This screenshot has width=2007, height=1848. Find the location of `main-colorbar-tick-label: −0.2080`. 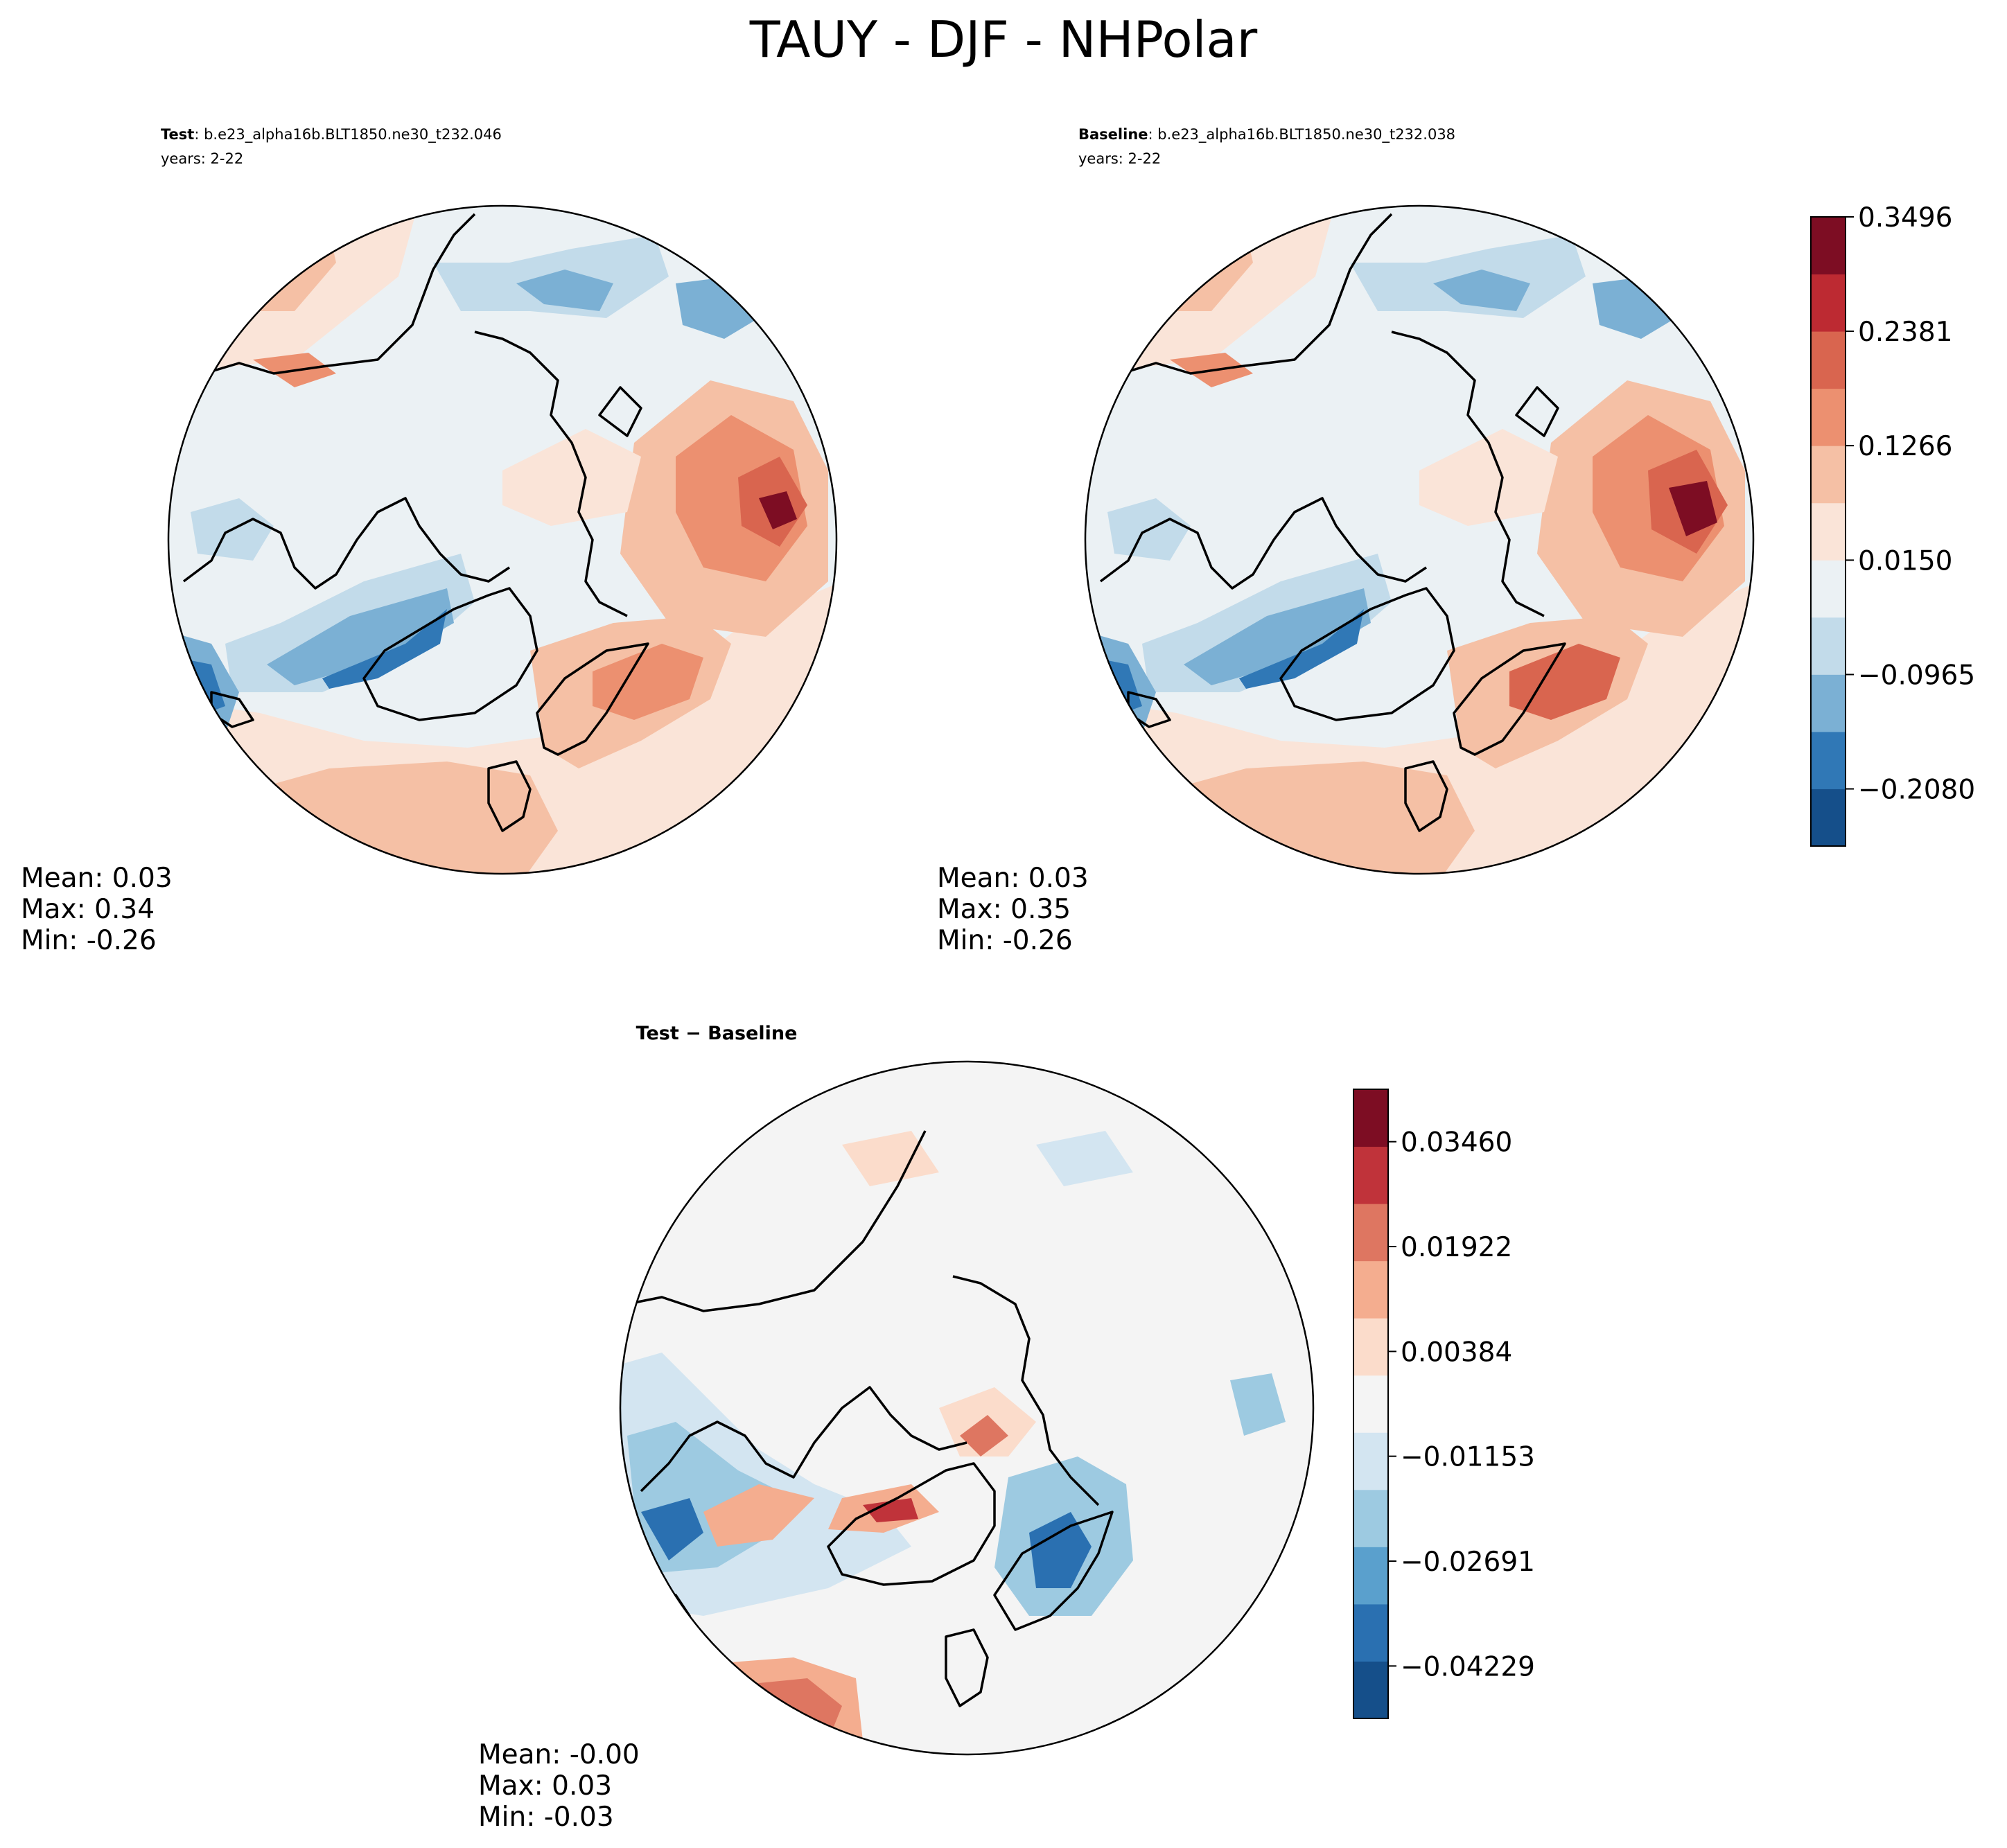

main-colorbar-tick-label: −0.2080 is located at coordinates (1916, 790).